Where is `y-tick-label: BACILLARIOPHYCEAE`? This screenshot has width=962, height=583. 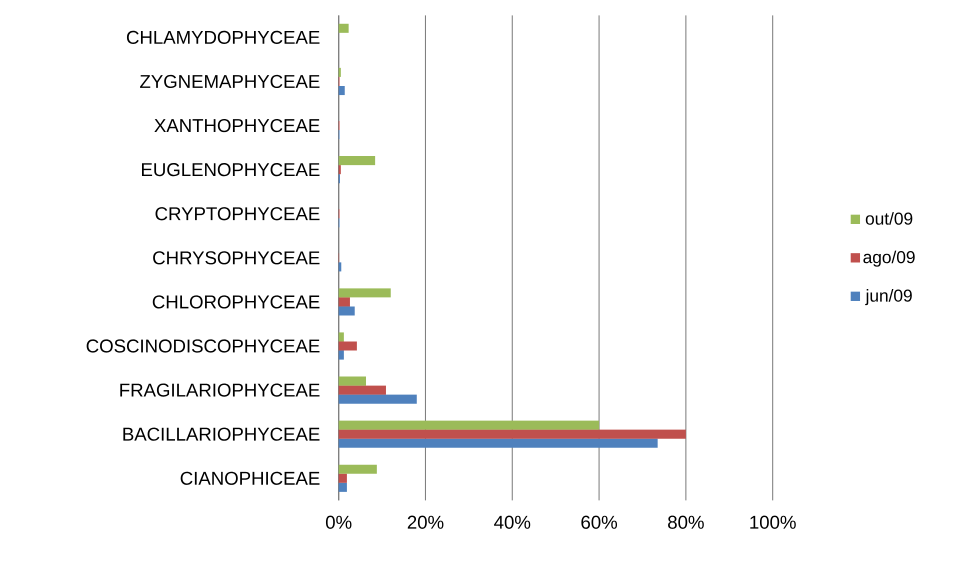
y-tick-label: BACILLARIOPHYCEAE is located at coordinates (221, 434).